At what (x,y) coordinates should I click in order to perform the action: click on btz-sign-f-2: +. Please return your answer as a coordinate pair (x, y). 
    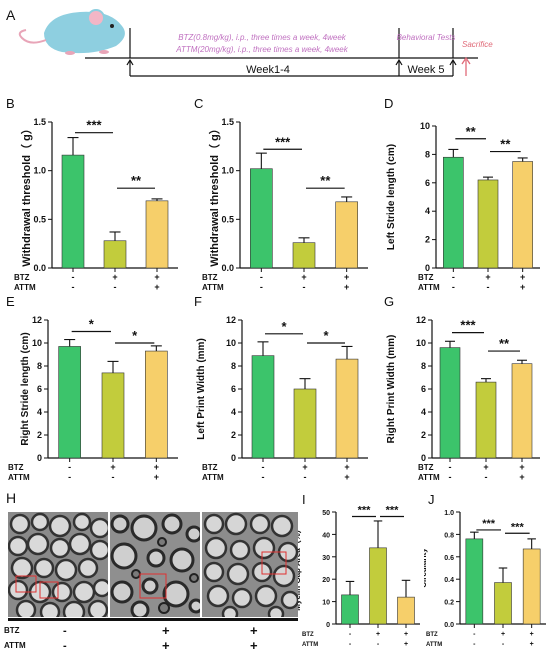
    Looking at the image, I should click on (304, 467).